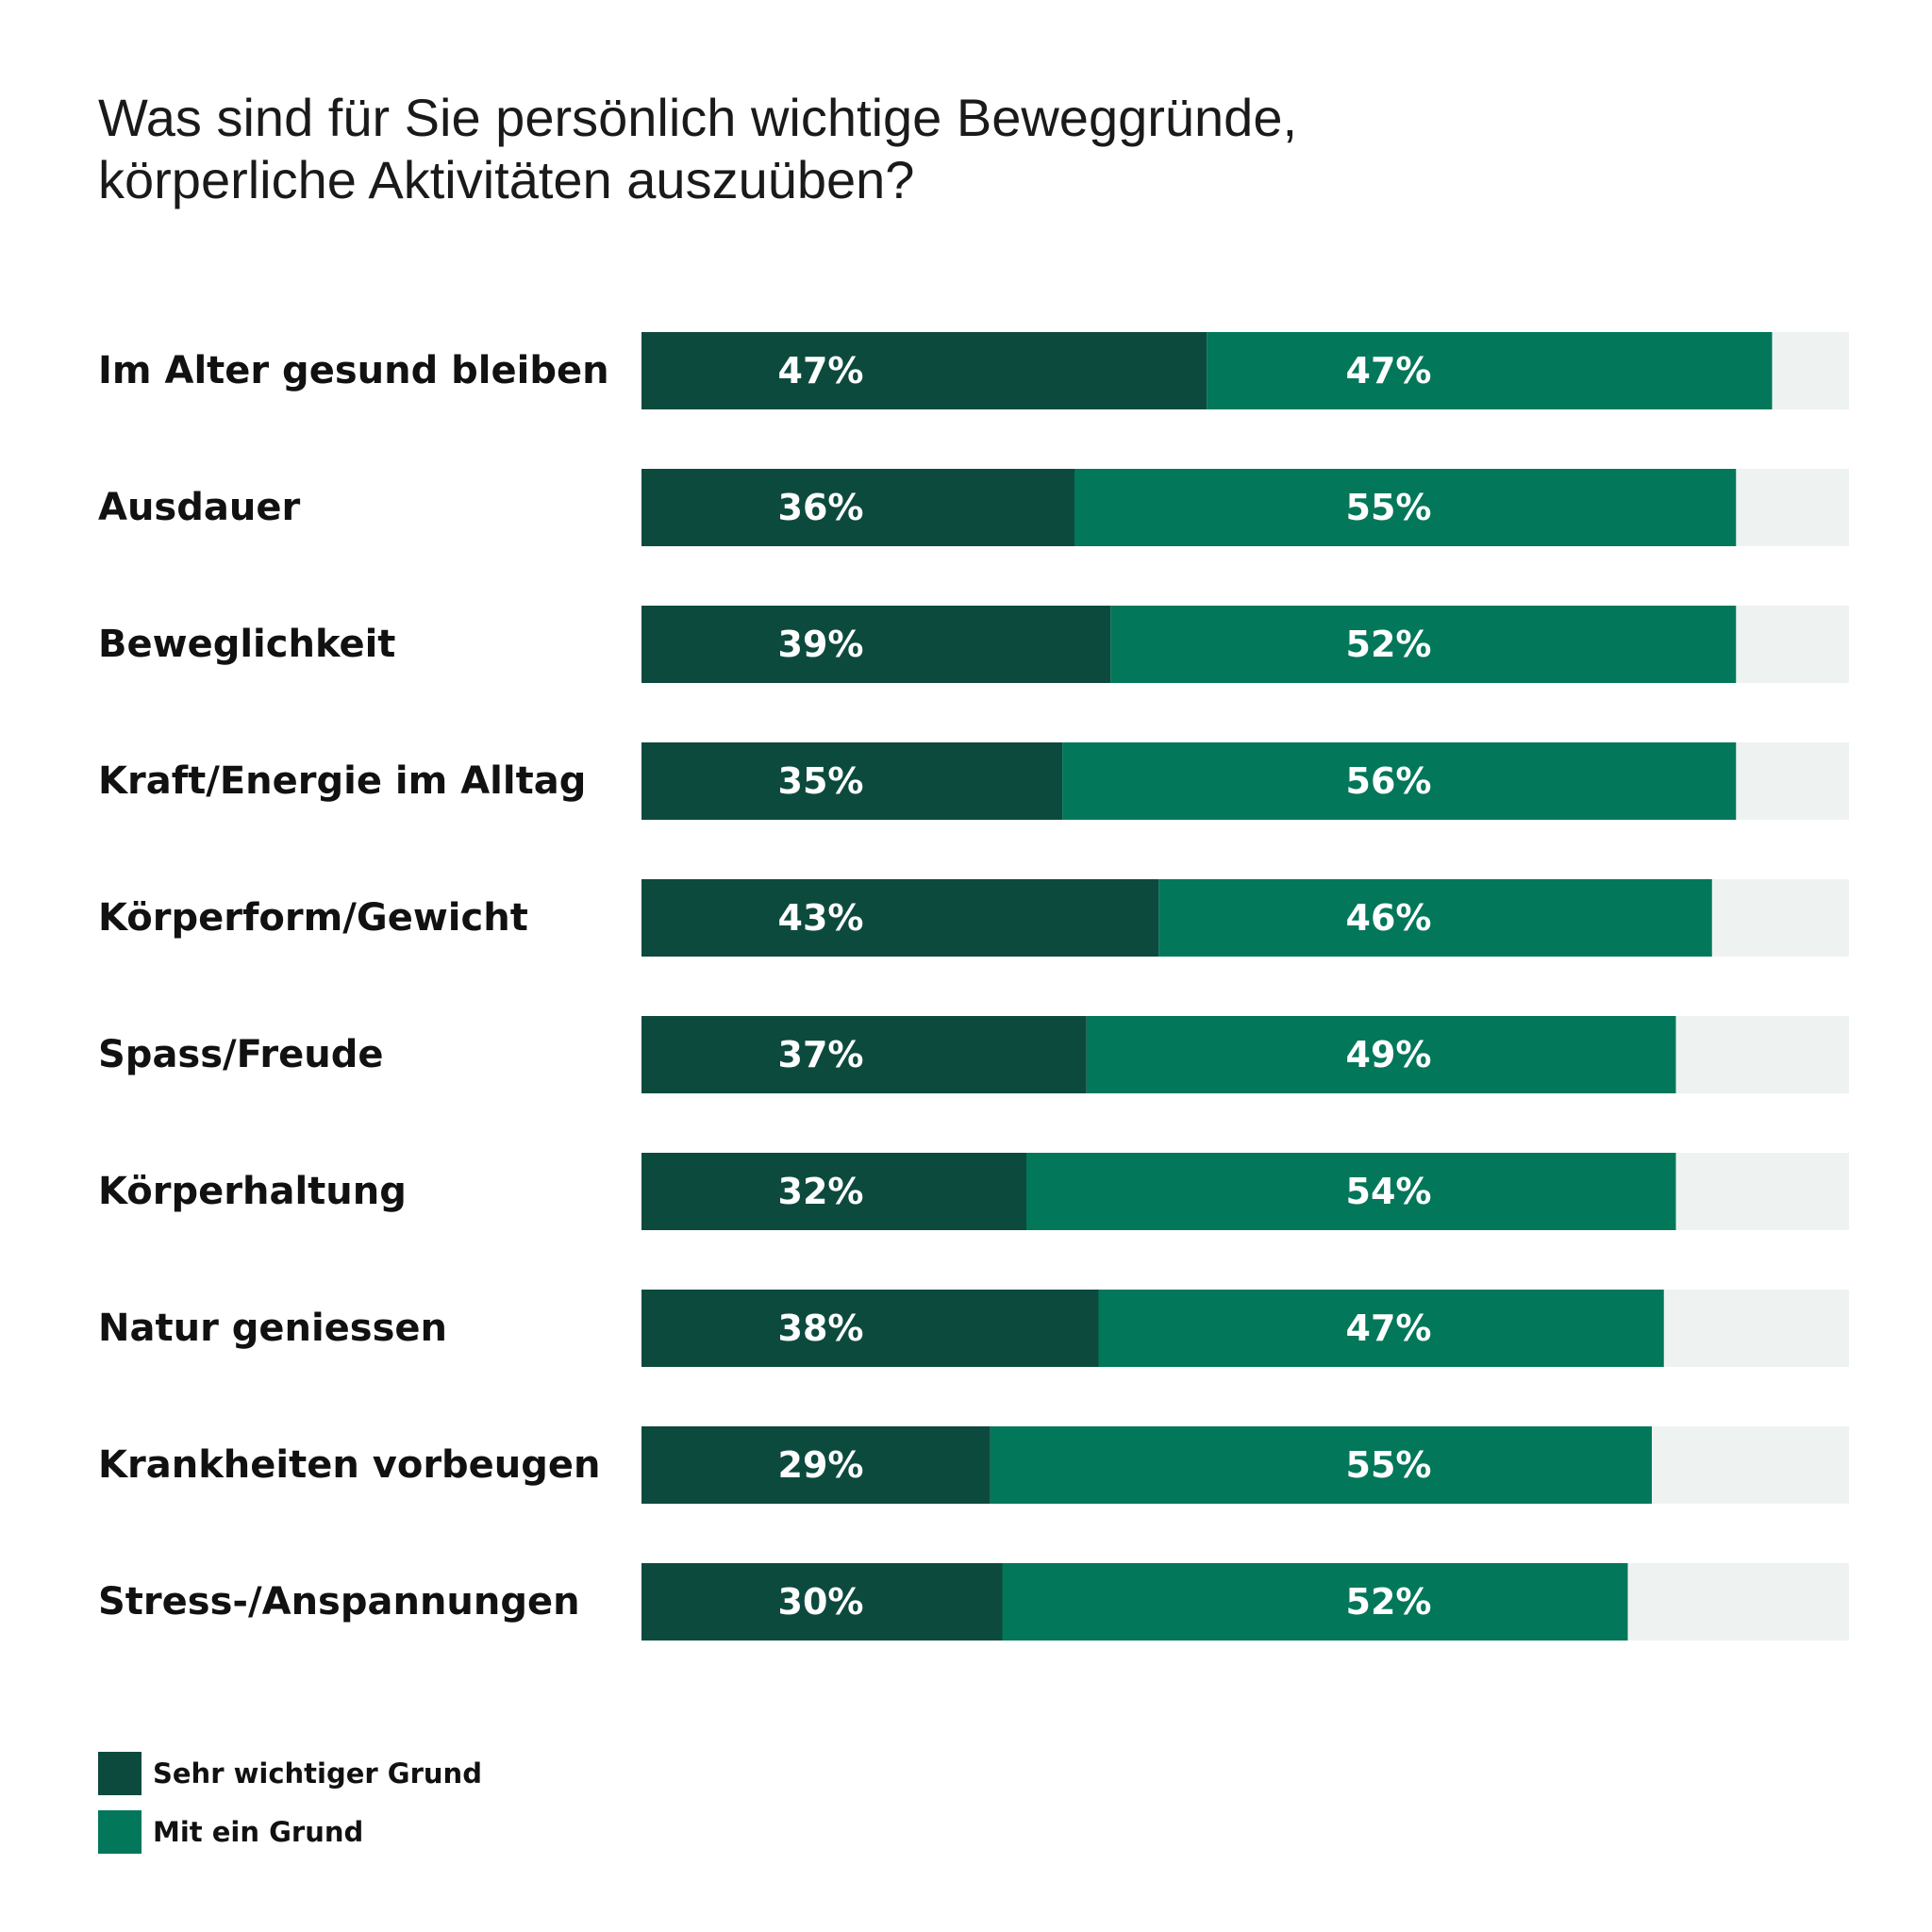 This screenshot has width=1932, height=1932. I want to click on value-label-sehr-wichtig: 38%, so click(821, 1328).